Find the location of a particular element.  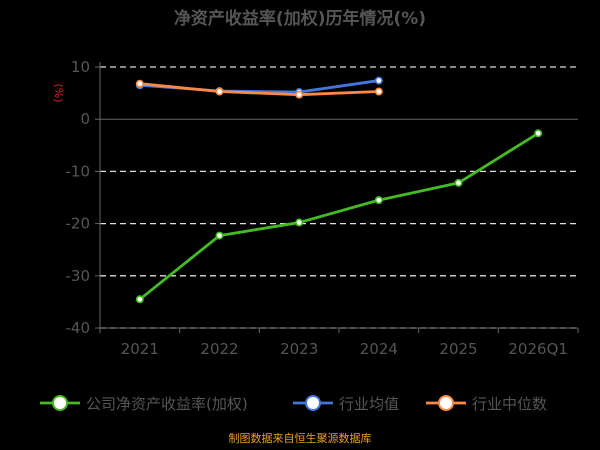

x-tick-label: 2024 is located at coordinates (379, 349).